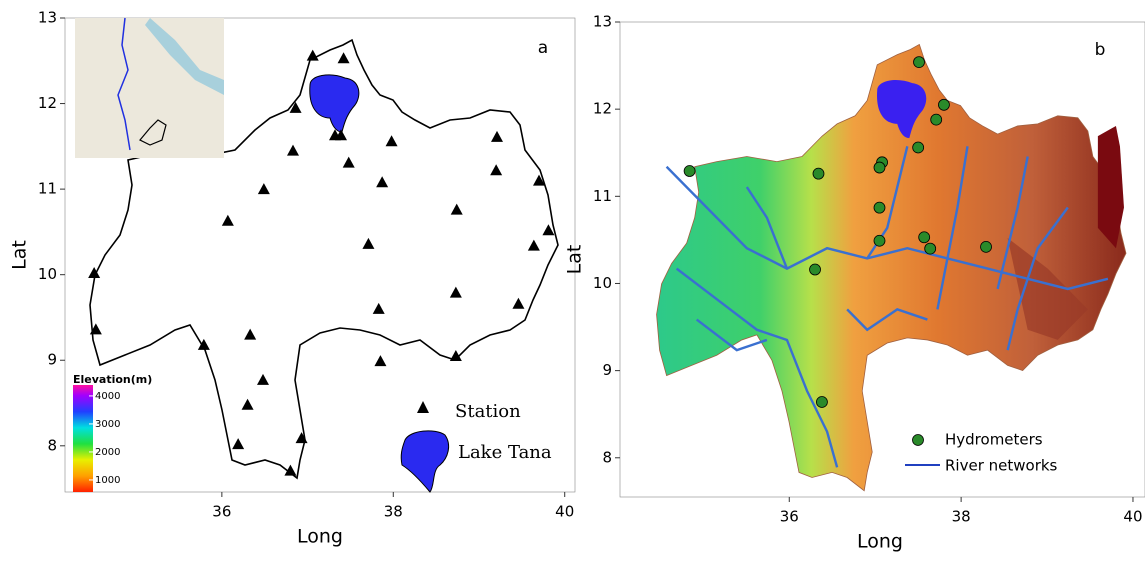 The width and height of the screenshot is (1145, 563). Describe the element at coordinates (1001, 466) in the screenshot. I see `legend-label: River networks` at that location.